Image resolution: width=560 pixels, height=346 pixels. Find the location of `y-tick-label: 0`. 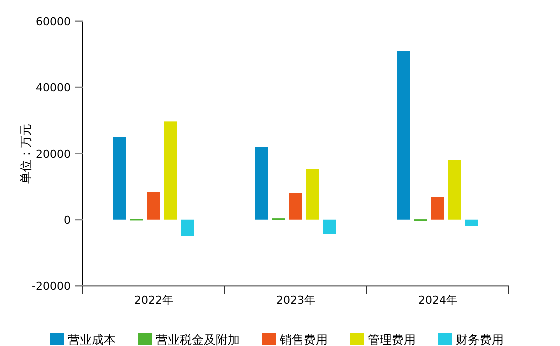

y-tick-label: 0 is located at coordinates (67, 220).